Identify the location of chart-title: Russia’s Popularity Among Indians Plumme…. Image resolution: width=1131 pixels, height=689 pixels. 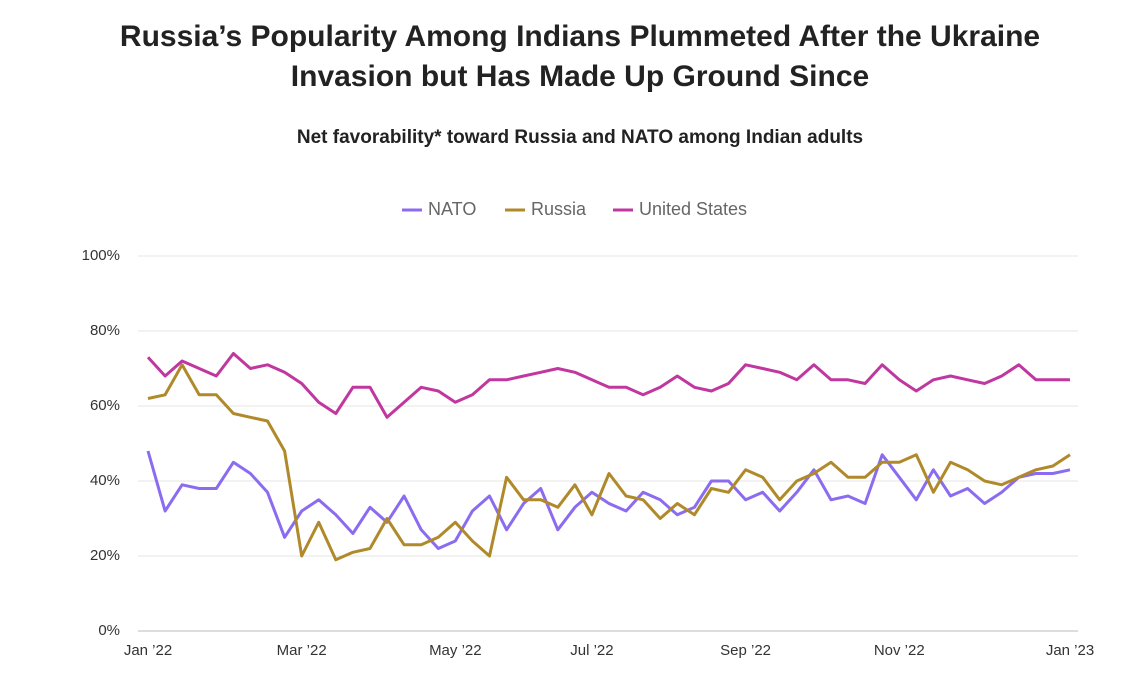
(580, 36).